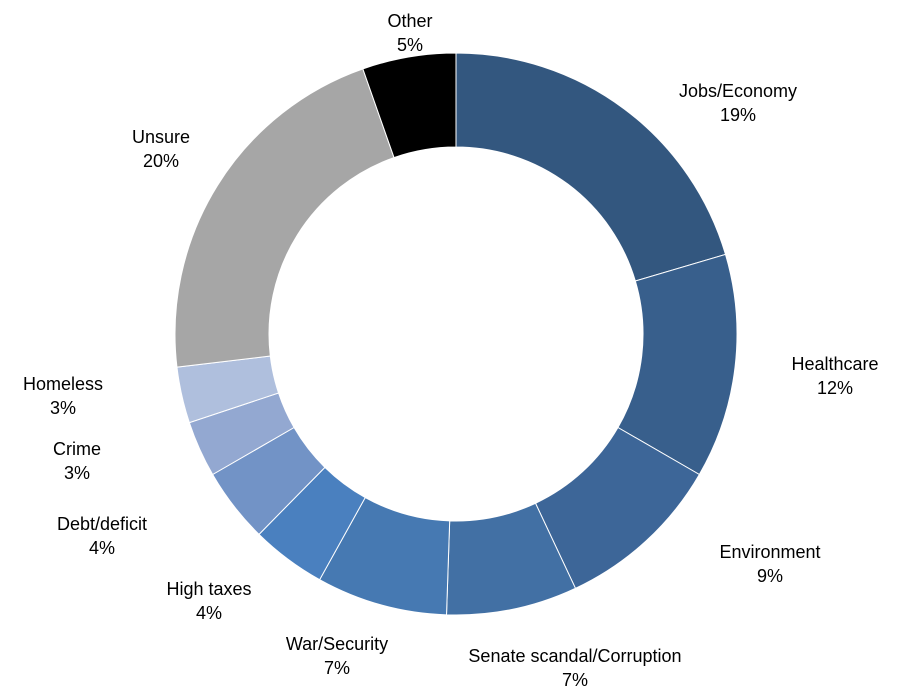  I want to click on slice-label-senate-scandal-corruption: Senate scandal/Corruption, so click(574, 656).